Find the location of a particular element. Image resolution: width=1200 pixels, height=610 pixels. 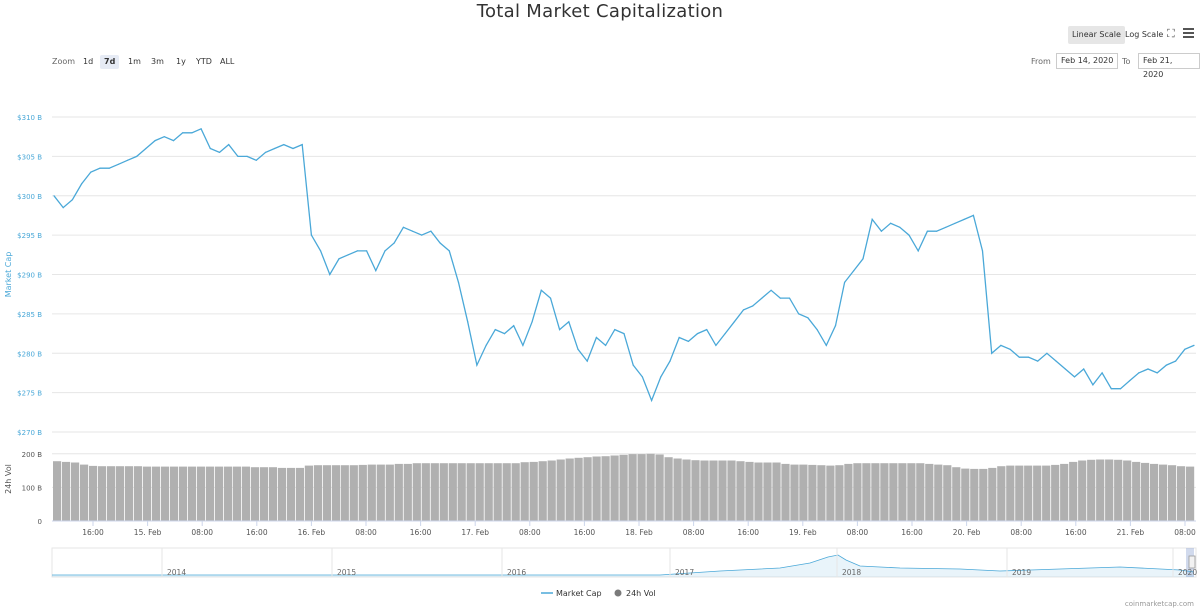

menu-icon is located at coordinates (1188, 33).